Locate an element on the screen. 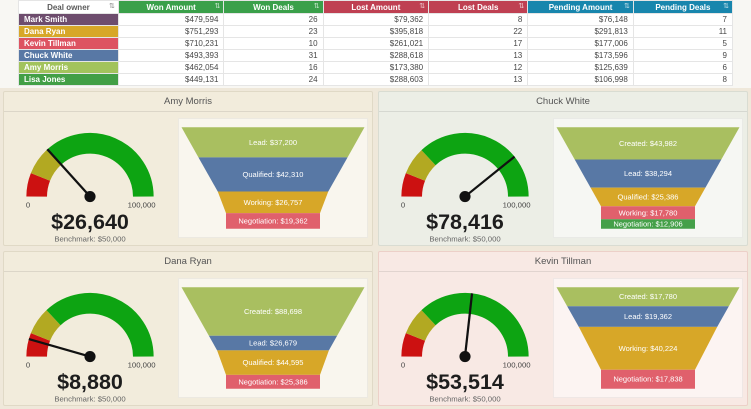 Image resolution: width=751 pixels, height=409 pixels. column-header-deal-owner: Deal owner ⇅ is located at coordinates (68, 7).